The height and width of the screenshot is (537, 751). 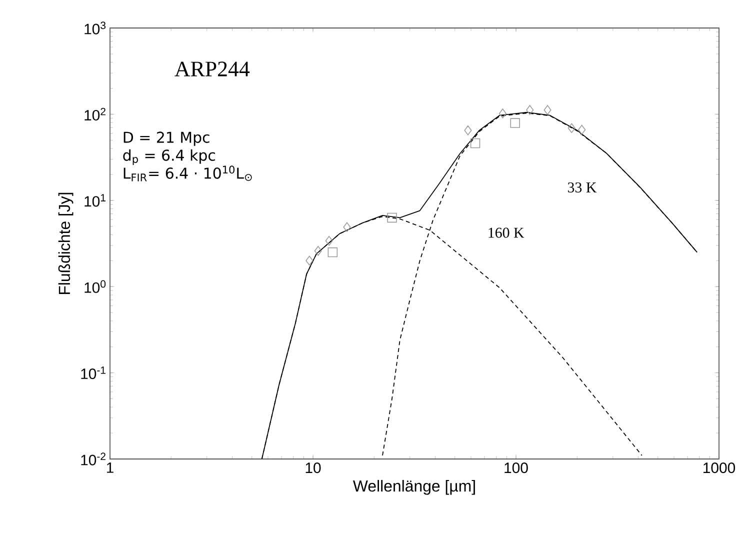 I want to click on y-tick-label: 10$^{0}$, so click(x=95, y=286).